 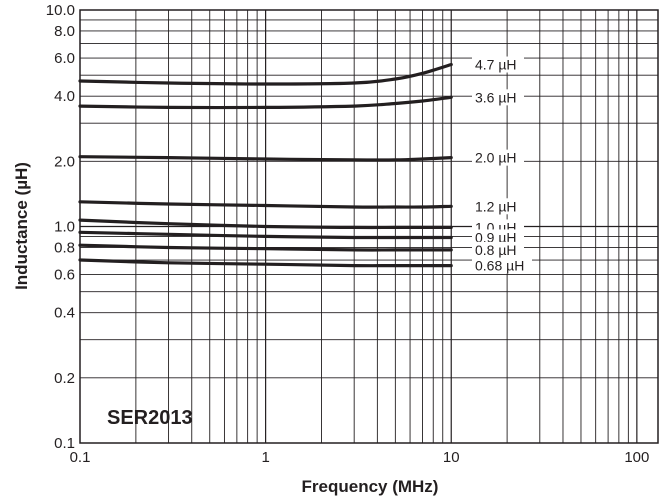 What do you see at coordinates (64, 161) in the screenshot?
I see `y-tick-label: 2.0` at bounding box center [64, 161].